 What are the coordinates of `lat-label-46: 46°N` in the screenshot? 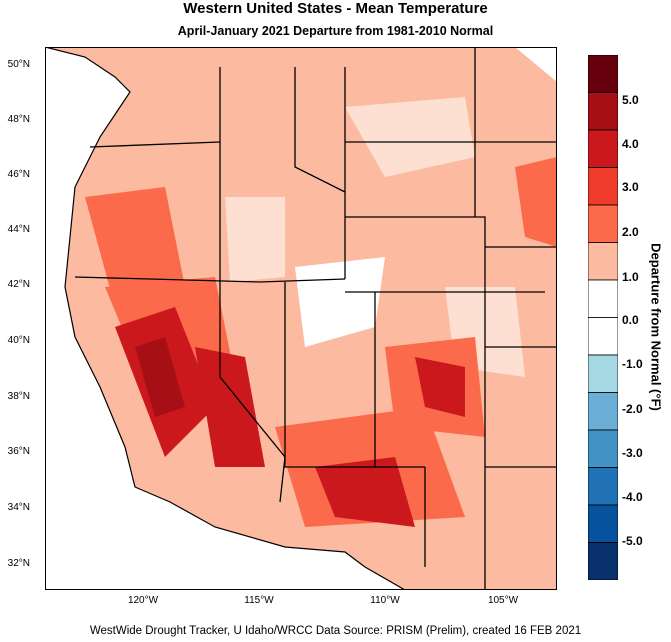 It's located at (18, 174).